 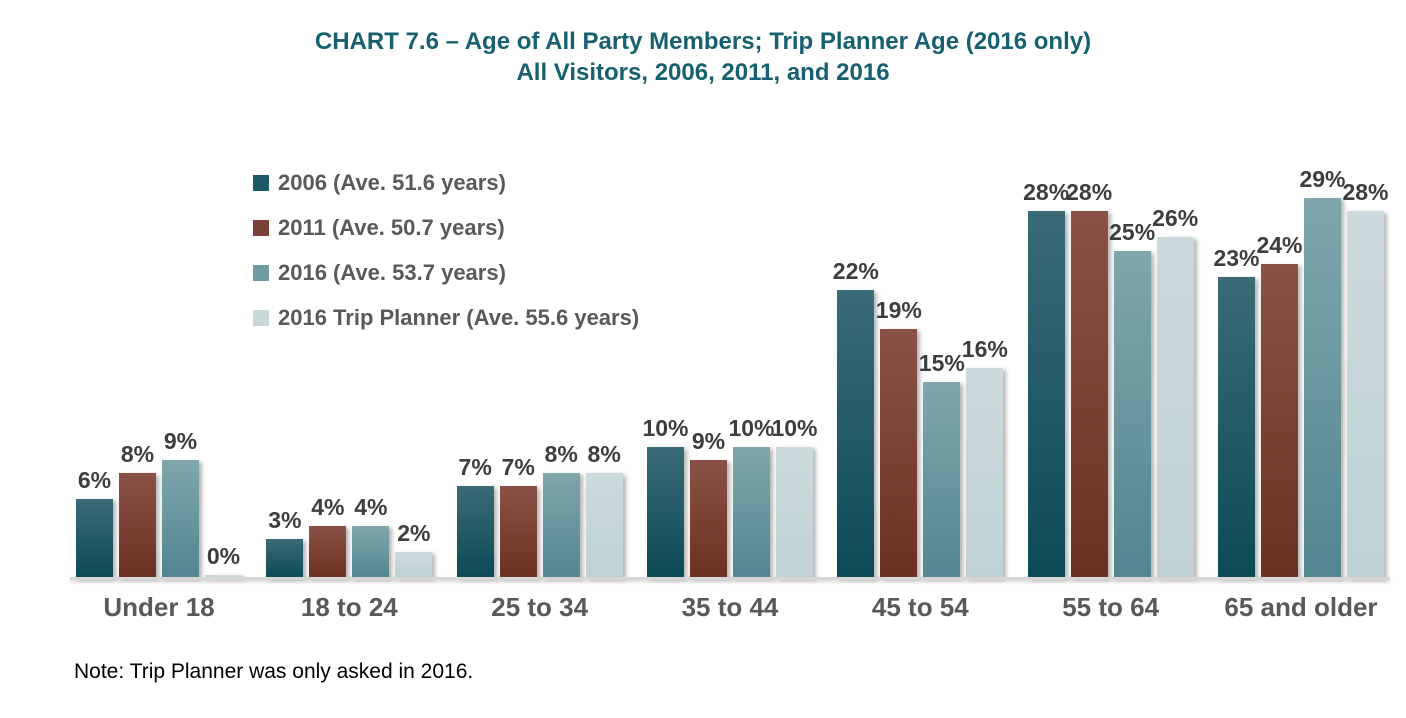 What do you see at coordinates (392, 182) in the screenshot?
I see `legend-label-2006: 2006 (Ave. 51.6 years)` at bounding box center [392, 182].